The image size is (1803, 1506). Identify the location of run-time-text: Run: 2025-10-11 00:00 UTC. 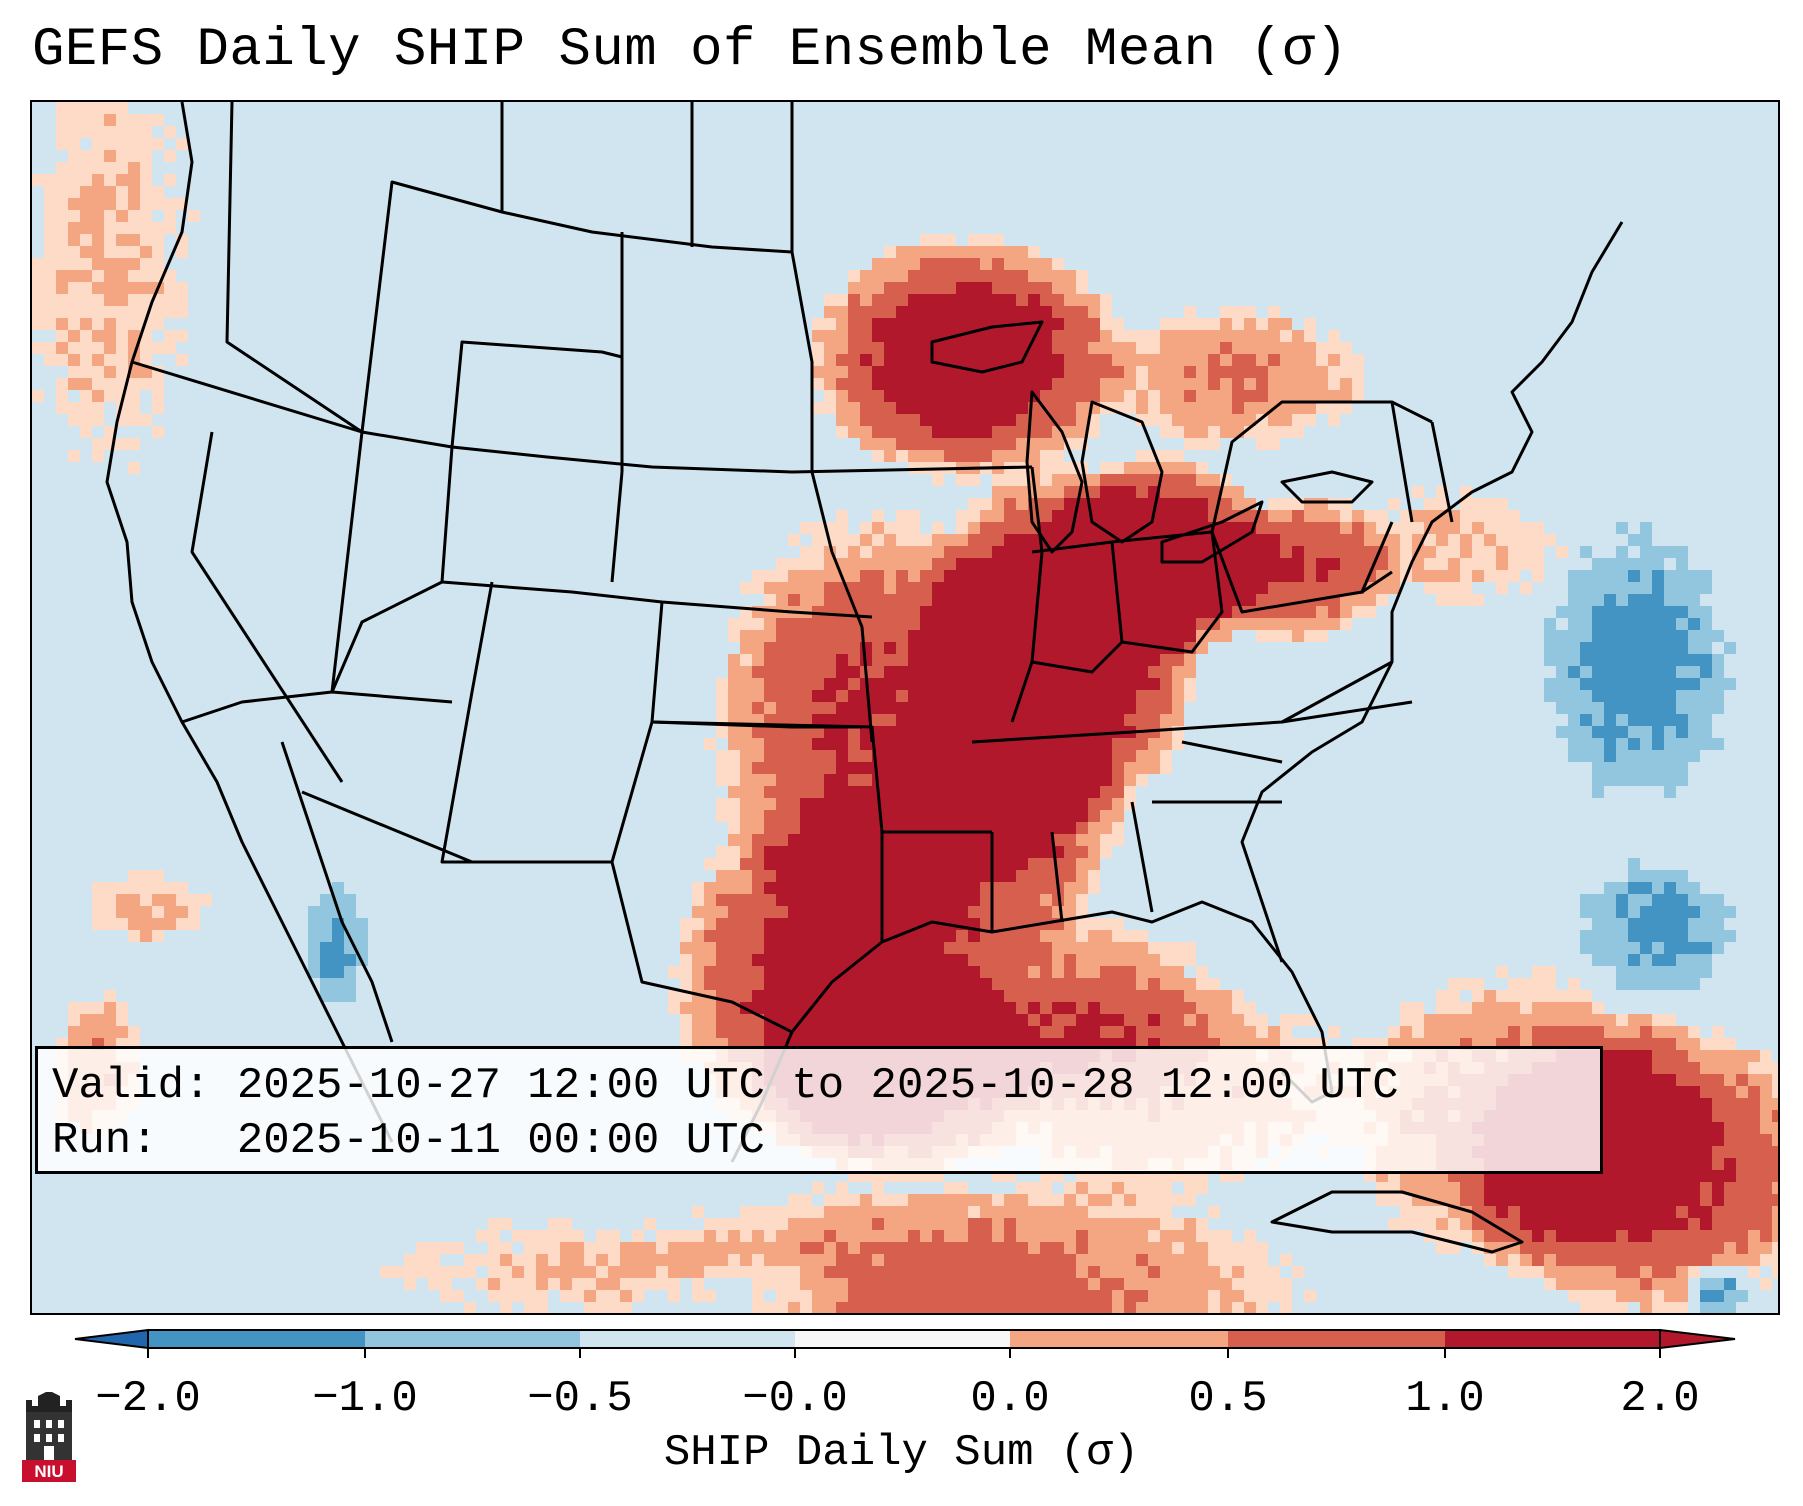
(408, 1141).